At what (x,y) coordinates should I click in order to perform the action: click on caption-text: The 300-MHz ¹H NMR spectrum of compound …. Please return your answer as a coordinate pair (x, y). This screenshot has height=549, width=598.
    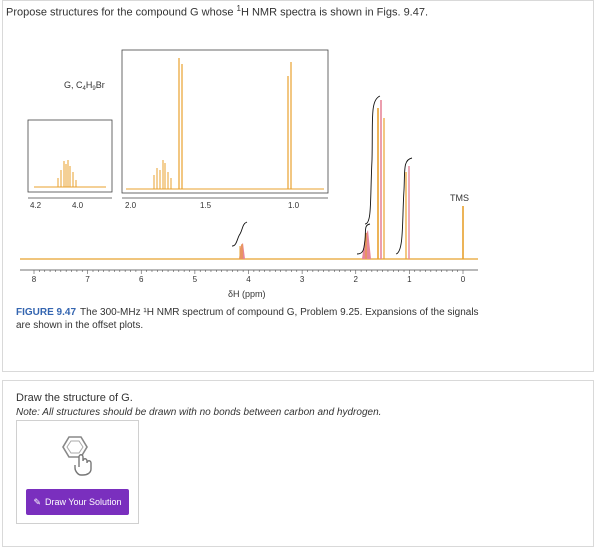
    Looking at the image, I should click on (247, 319).